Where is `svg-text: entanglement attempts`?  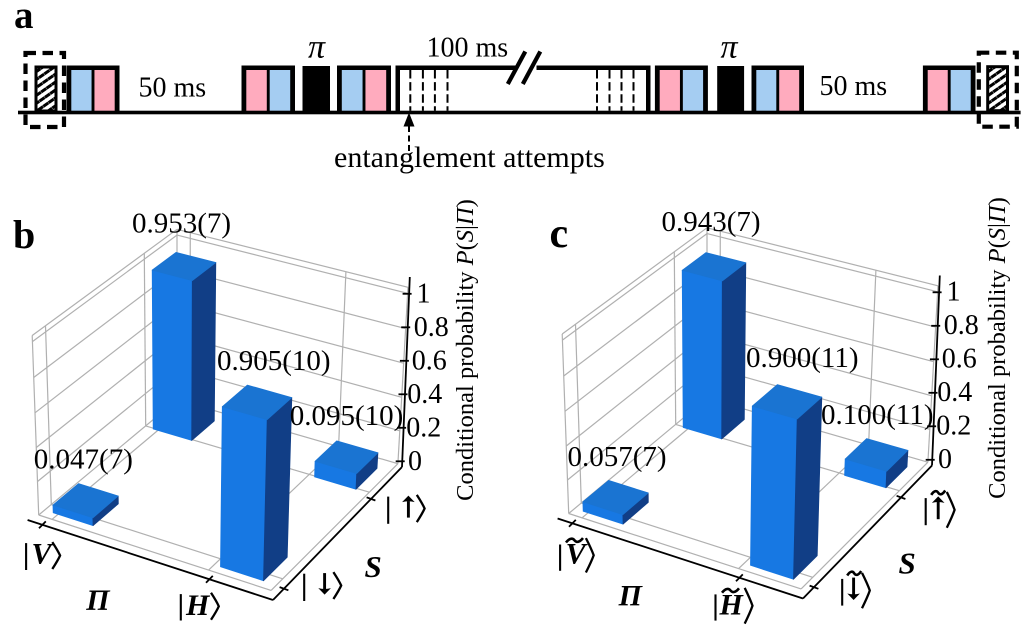
svg-text: entanglement attempts is located at coordinates (469, 157).